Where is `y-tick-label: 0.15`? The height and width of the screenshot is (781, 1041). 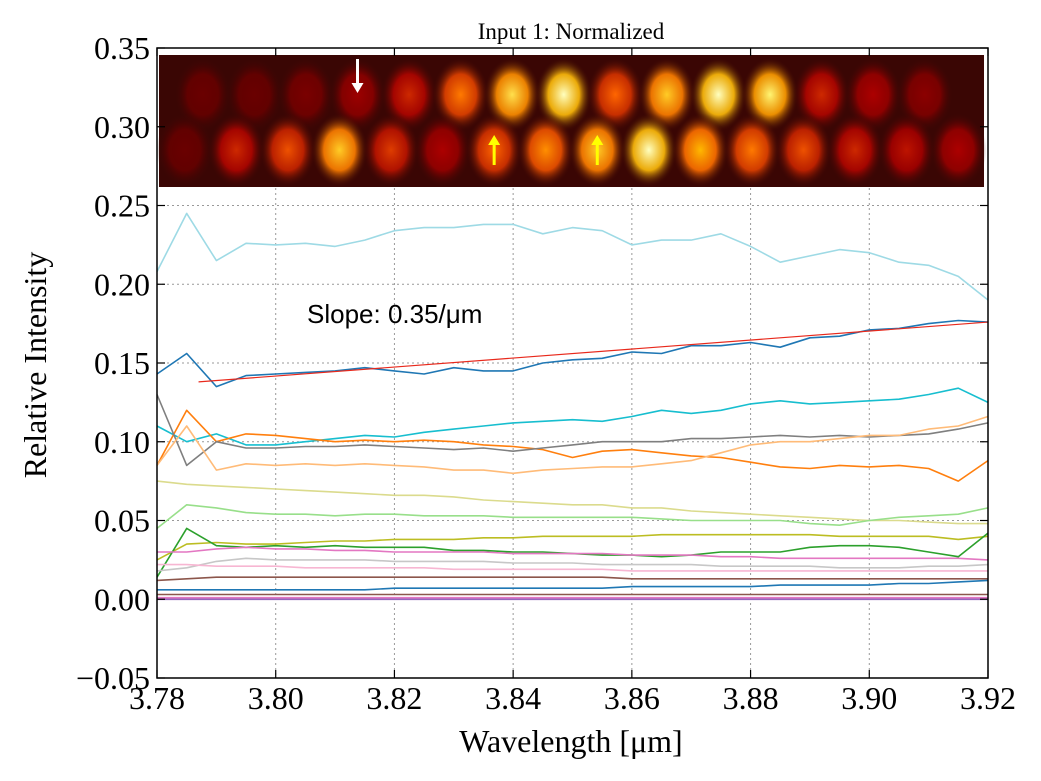 y-tick-label: 0.15 is located at coordinates (122, 363).